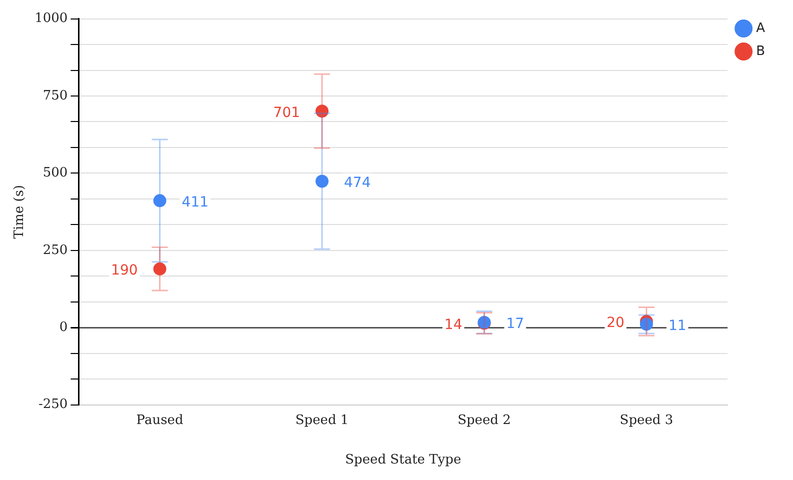 This screenshot has height=480, width=793. Describe the element at coordinates (761, 28) in the screenshot. I see `legend-label: A` at that location.